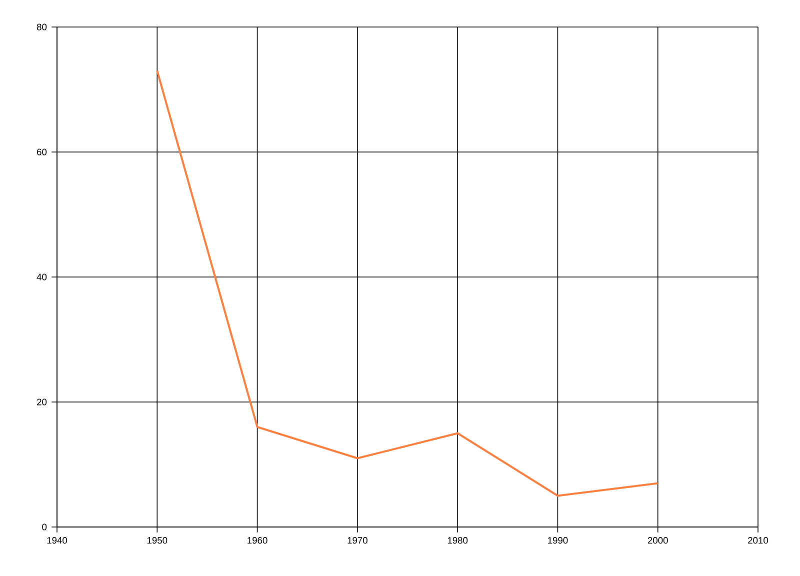 The image size is (800, 576). What do you see at coordinates (458, 540) in the screenshot?
I see `x-tick-label: 1980` at bounding box center [458, 540].